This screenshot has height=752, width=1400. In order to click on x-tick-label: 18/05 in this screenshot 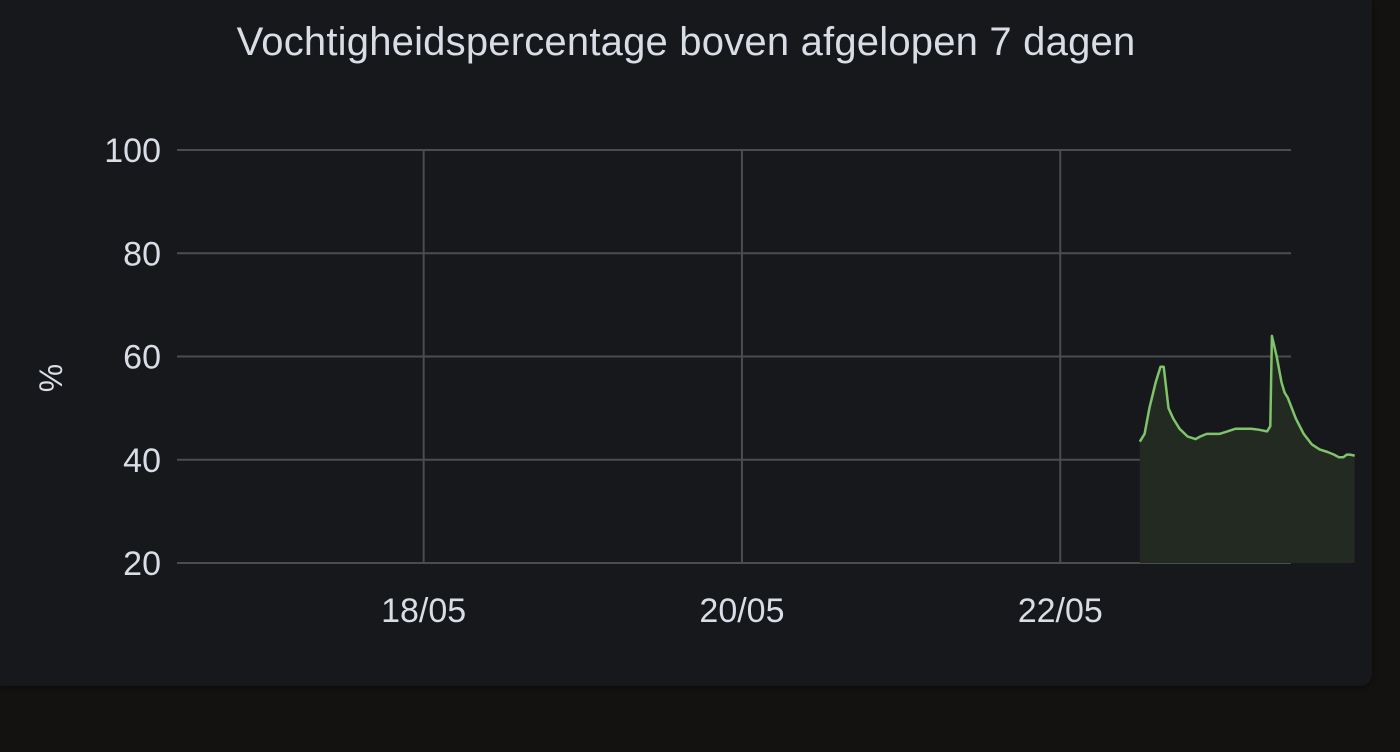, I will do `click(423, 611)`.